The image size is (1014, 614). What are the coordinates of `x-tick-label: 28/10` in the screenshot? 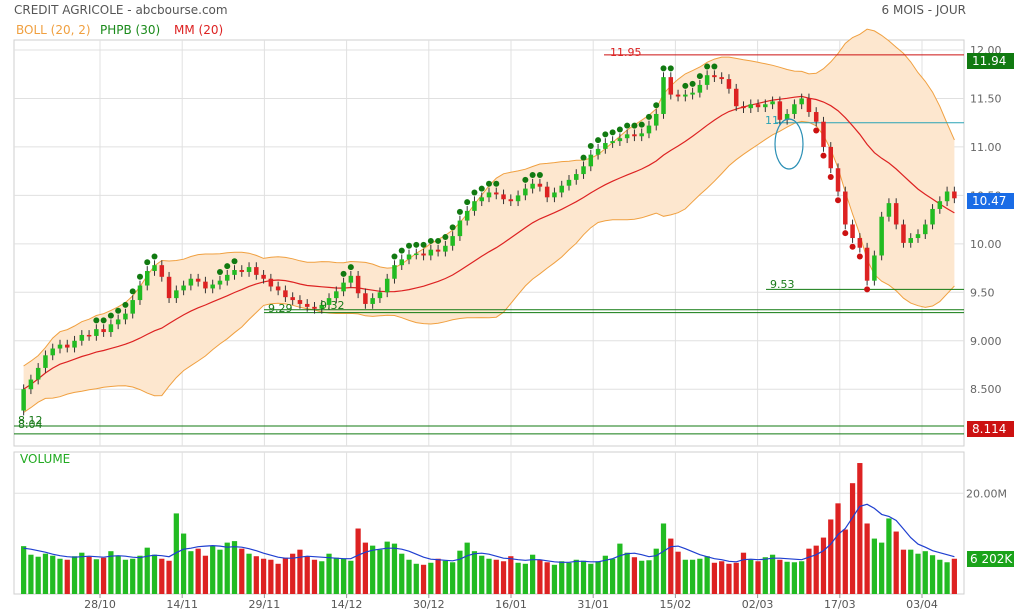 It's located at (100, 604).